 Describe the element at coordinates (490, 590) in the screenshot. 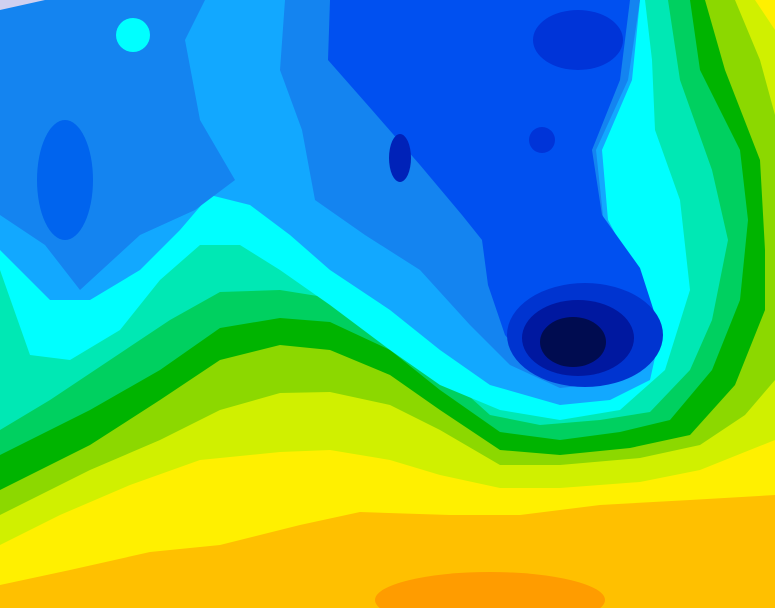

I see `band-orange` at that location.